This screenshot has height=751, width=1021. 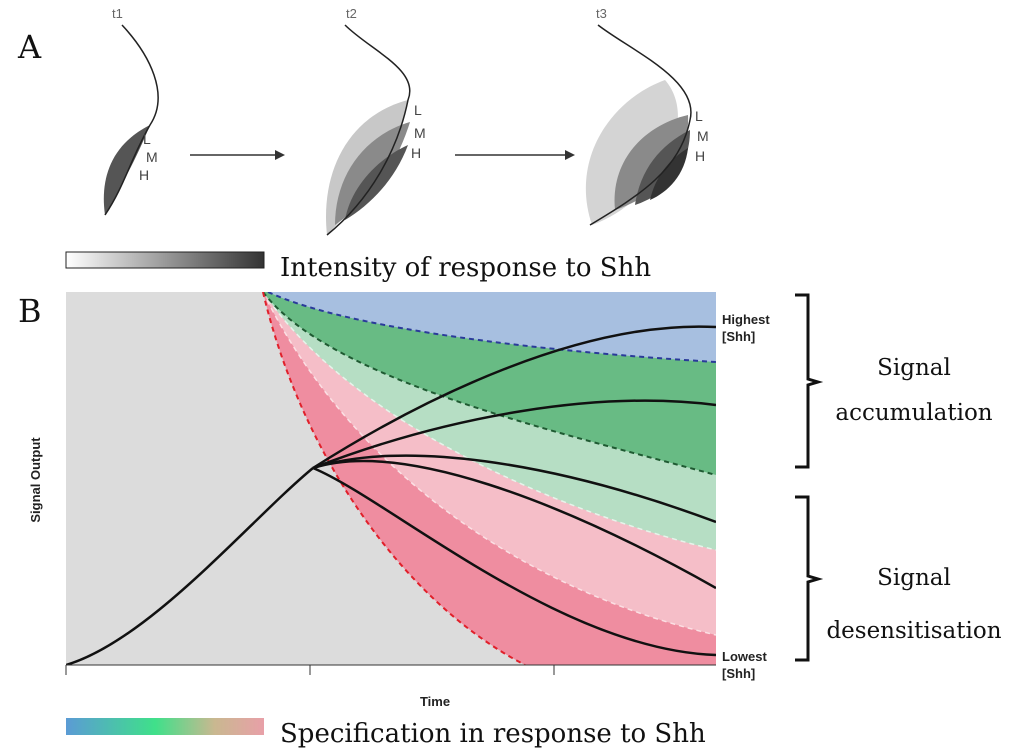 What do you see at coordinates (35, 480) in the screenshot?
I see `y-axis-label: Signal Output` at bounding box center [35, 480].